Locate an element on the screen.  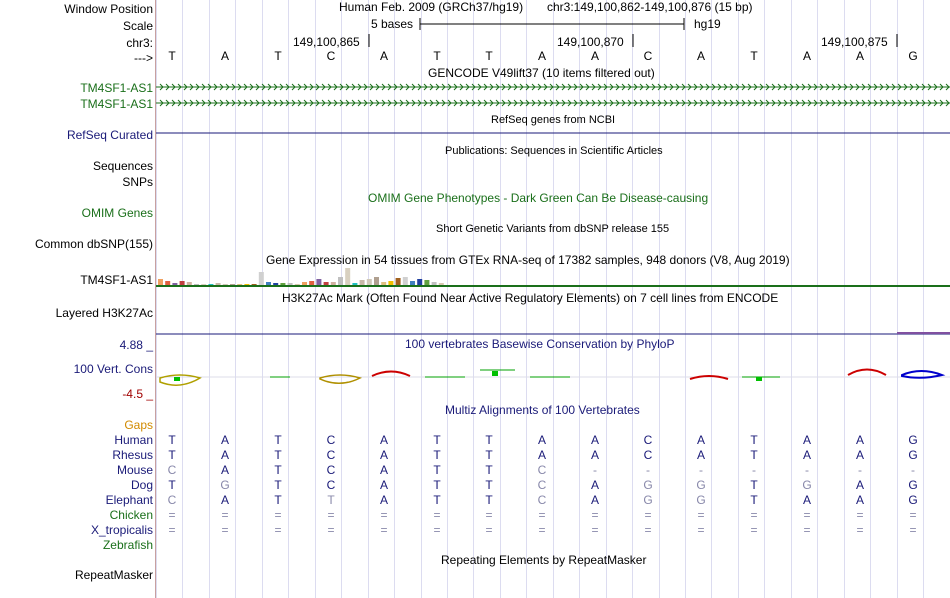
gtex-expression-bars is located at coordinates (301, 276).